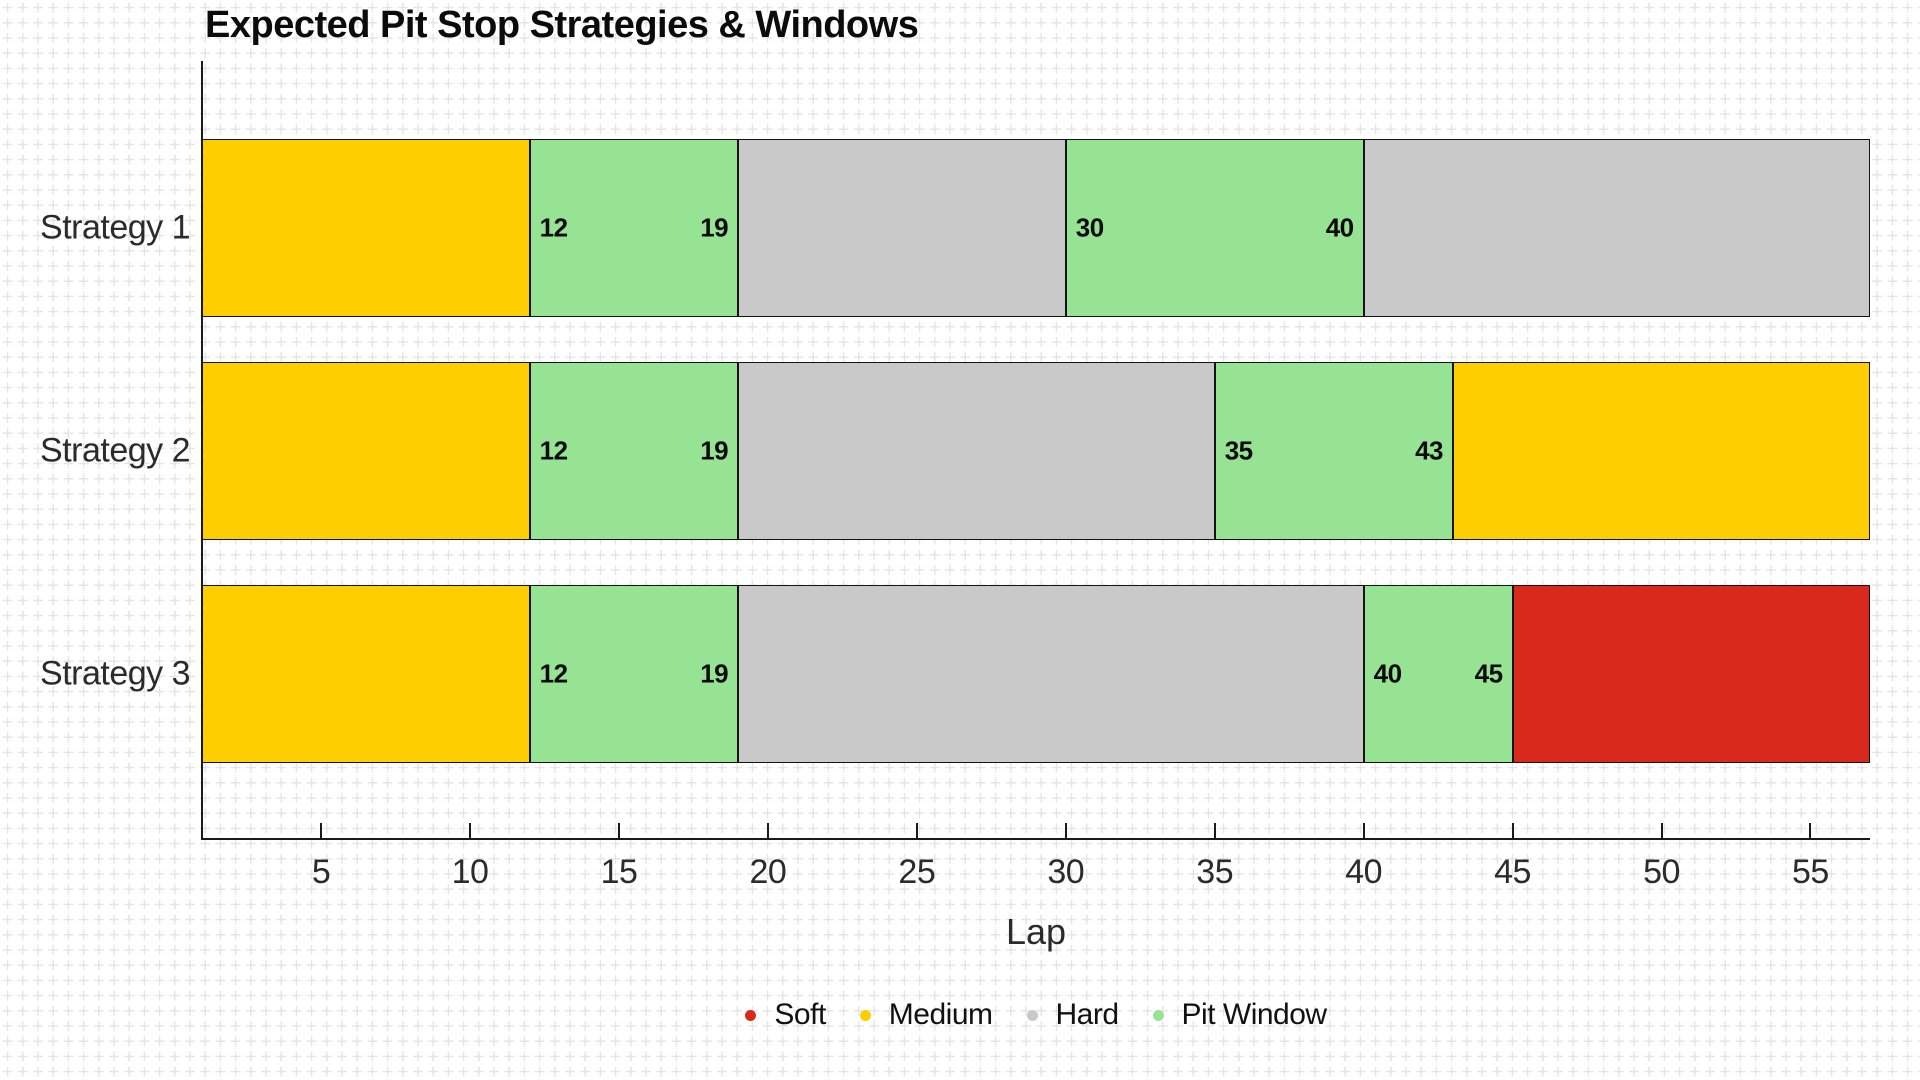  Describe the element at coordinates (865, 1015) in the screenshot. I see `legend-swatch-medium-icon` at that location.